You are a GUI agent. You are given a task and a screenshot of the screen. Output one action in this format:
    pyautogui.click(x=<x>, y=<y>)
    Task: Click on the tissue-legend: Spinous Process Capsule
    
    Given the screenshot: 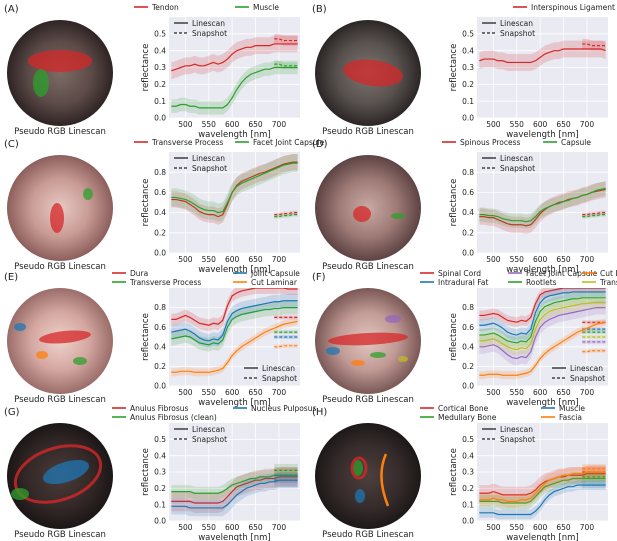 What is the action you would take?
    pyautogui.click(x=516, y=142)
    